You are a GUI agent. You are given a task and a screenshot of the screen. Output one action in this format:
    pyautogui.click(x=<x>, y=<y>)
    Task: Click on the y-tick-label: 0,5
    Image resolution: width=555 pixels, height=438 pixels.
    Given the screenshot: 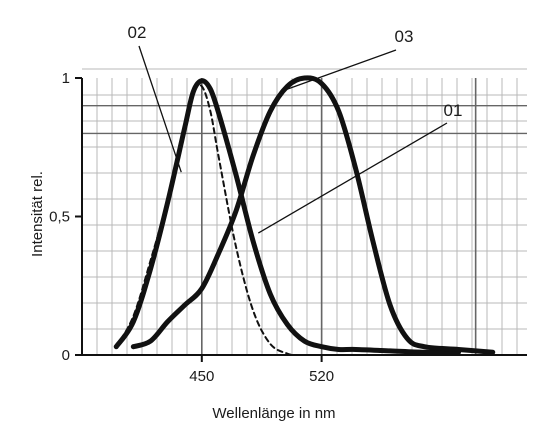 What is the action you would take?
    pyautogui.click(x=59, y=217)
    